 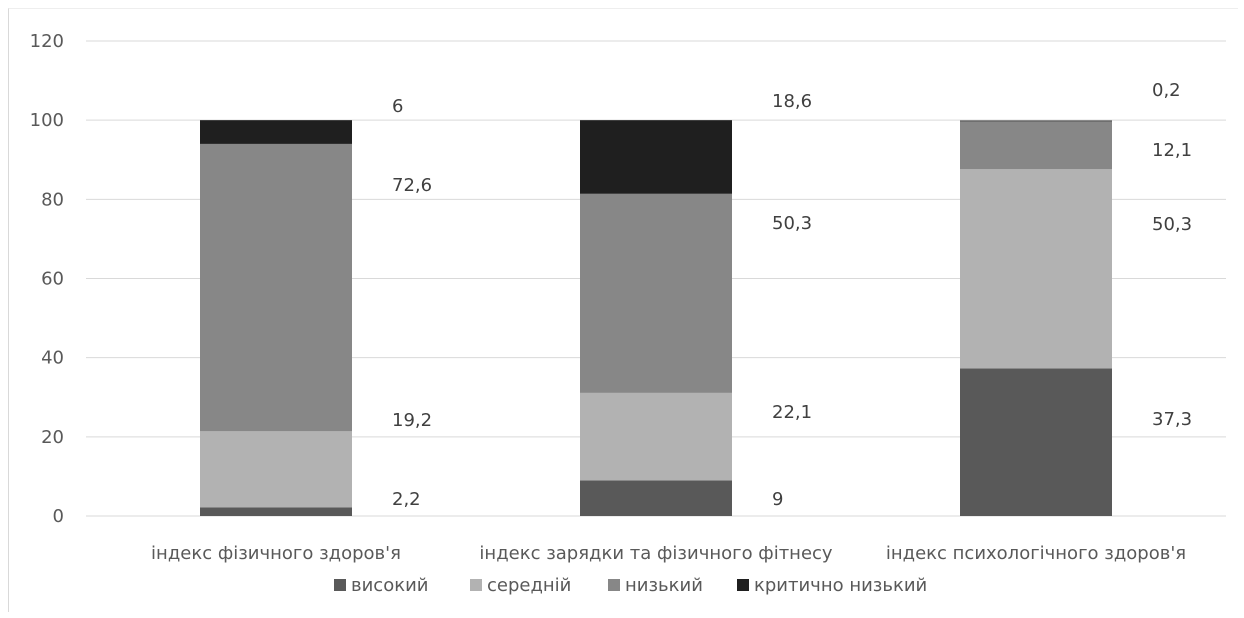 I want to click on data-label: 72,6, so click(x=412, y=185).